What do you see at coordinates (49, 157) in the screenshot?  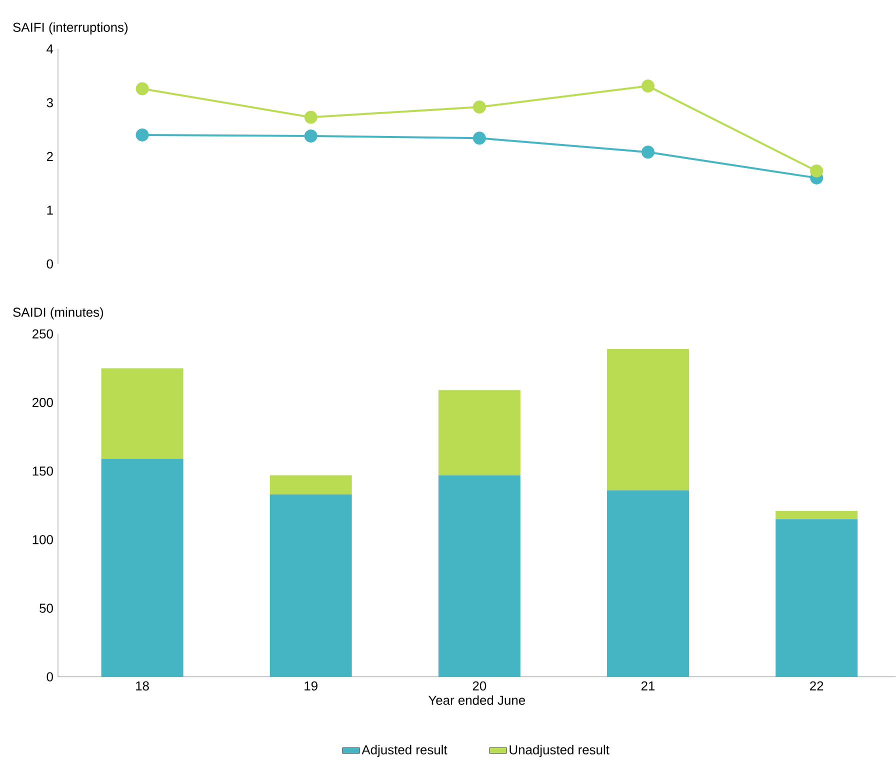 I see `y-tick-label: 2` at bounding box center [49, 157].